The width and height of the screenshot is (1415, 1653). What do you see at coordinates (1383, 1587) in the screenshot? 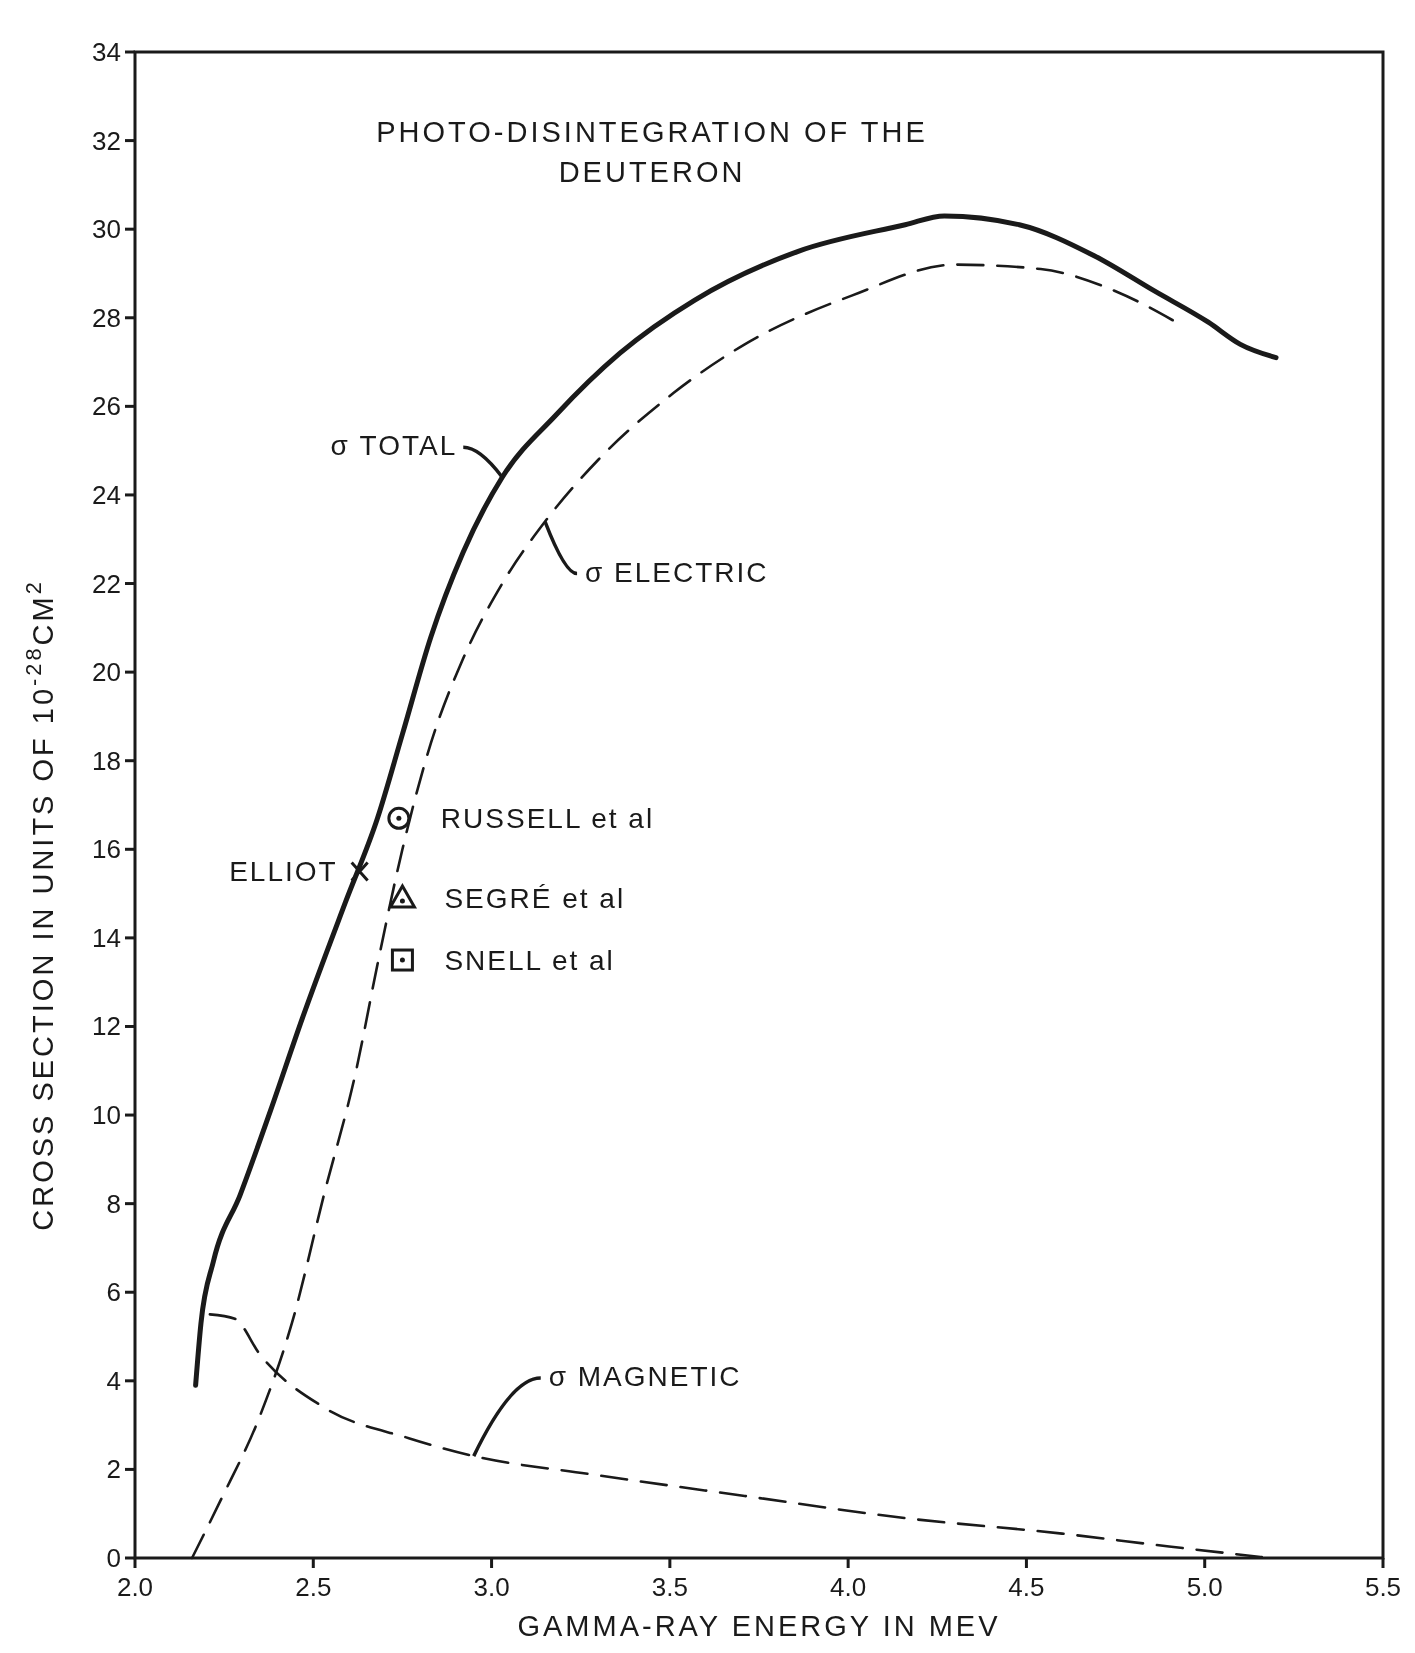
I see `x-tick-label: 5.5` at bounding box center [1383, 1587].